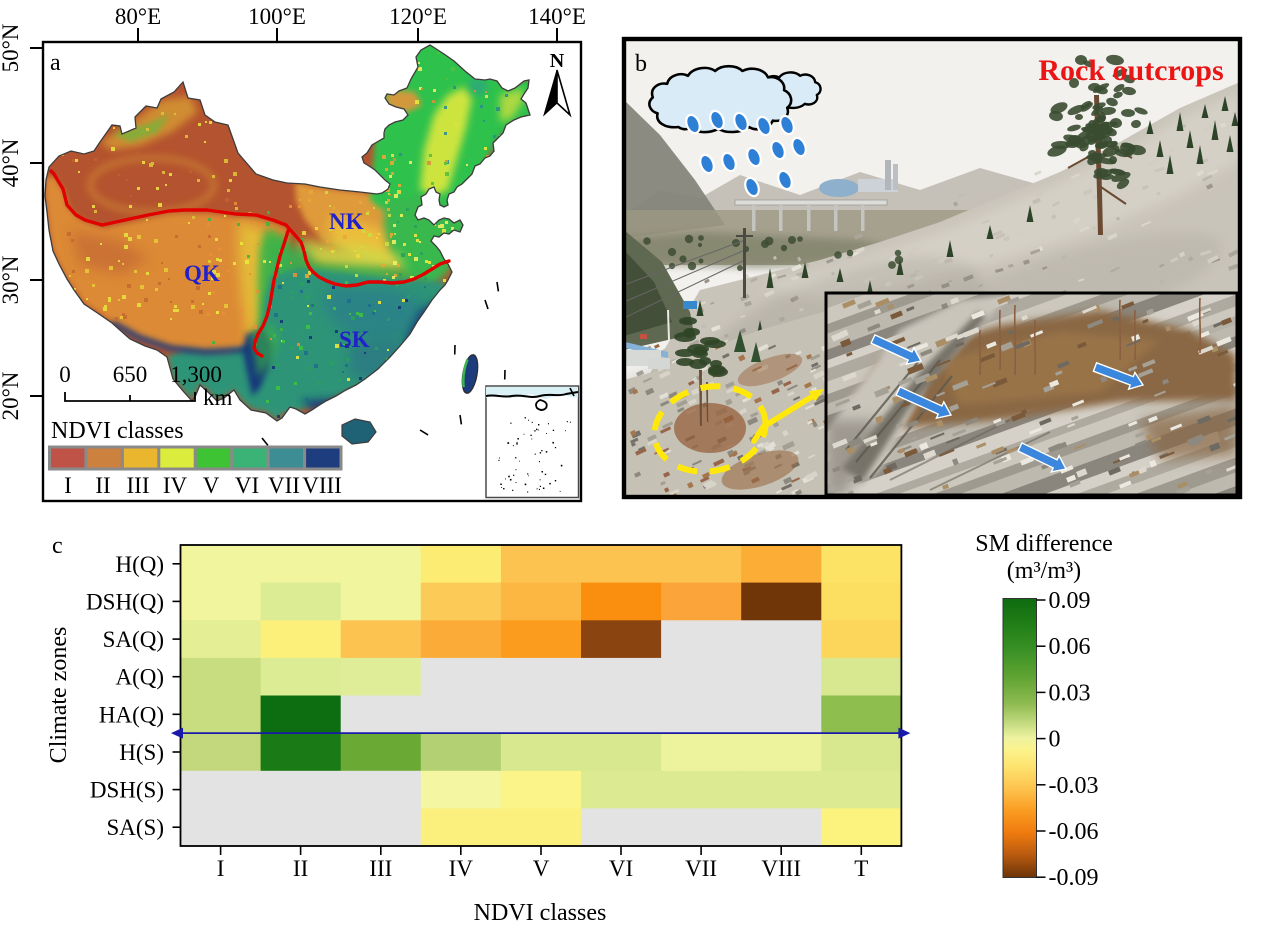 Image resolution: width=1268 pixels, height=933 pixels. Describe the element at coordinates (218, 397) in the screenshot. I see `svg-text: km` at that location.